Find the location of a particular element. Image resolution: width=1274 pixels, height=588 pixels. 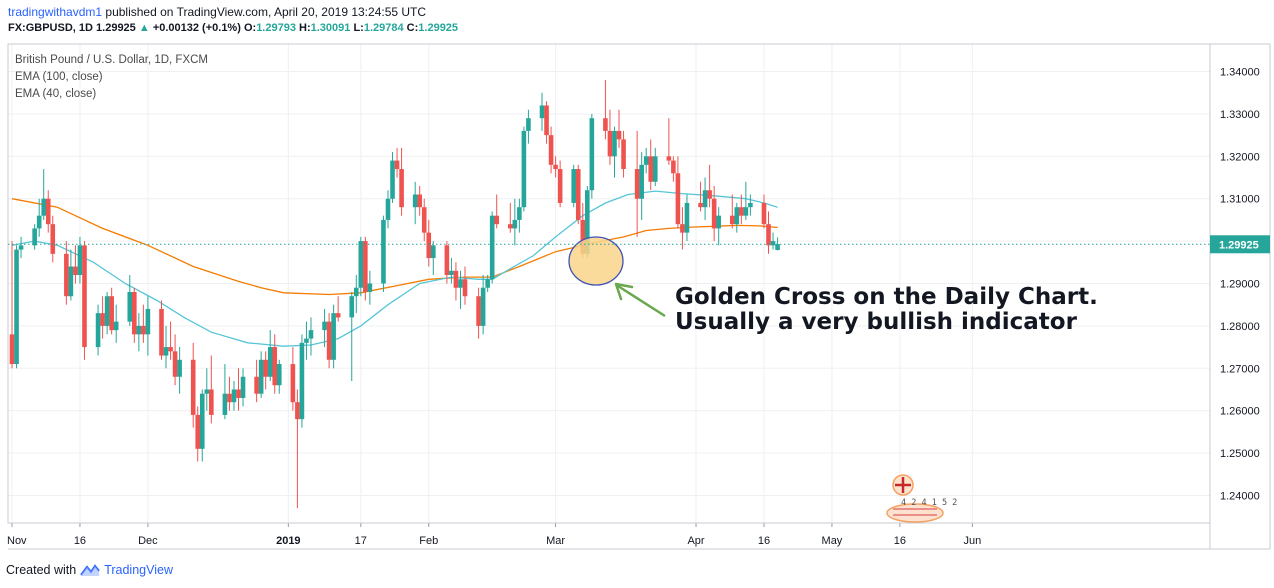

golden-cross-highlight is located at coordinates (596, 261).